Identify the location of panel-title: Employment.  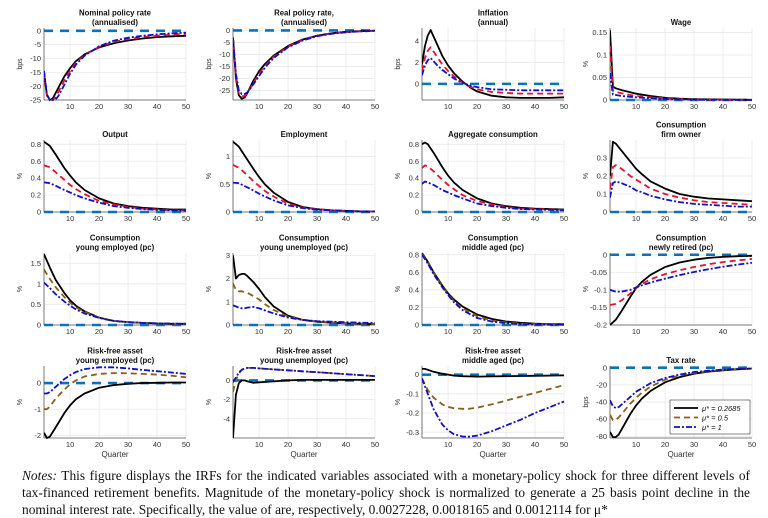
(304, 134).